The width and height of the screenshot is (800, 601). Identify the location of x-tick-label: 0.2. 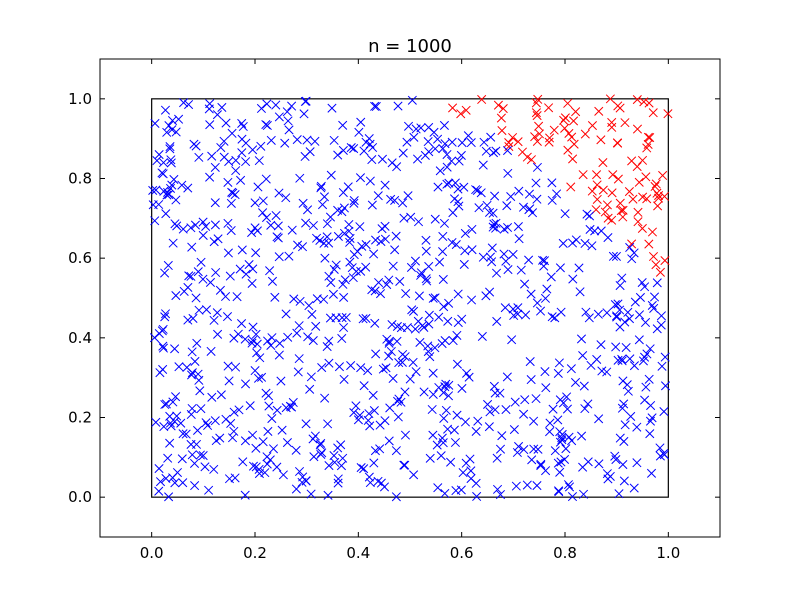
(255, 553).